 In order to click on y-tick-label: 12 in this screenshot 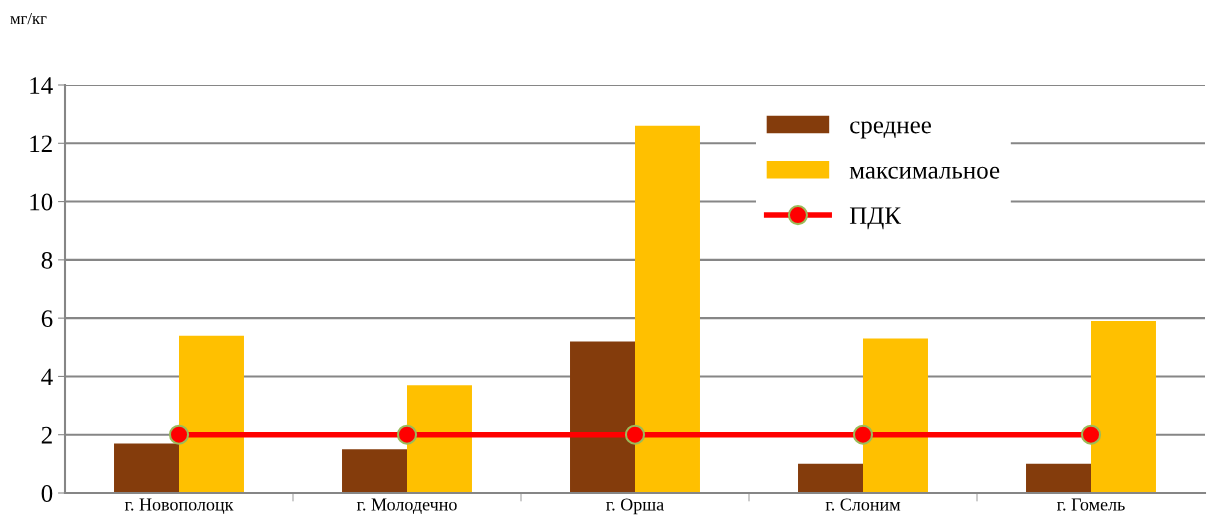, I will do `click(41, 143)`.